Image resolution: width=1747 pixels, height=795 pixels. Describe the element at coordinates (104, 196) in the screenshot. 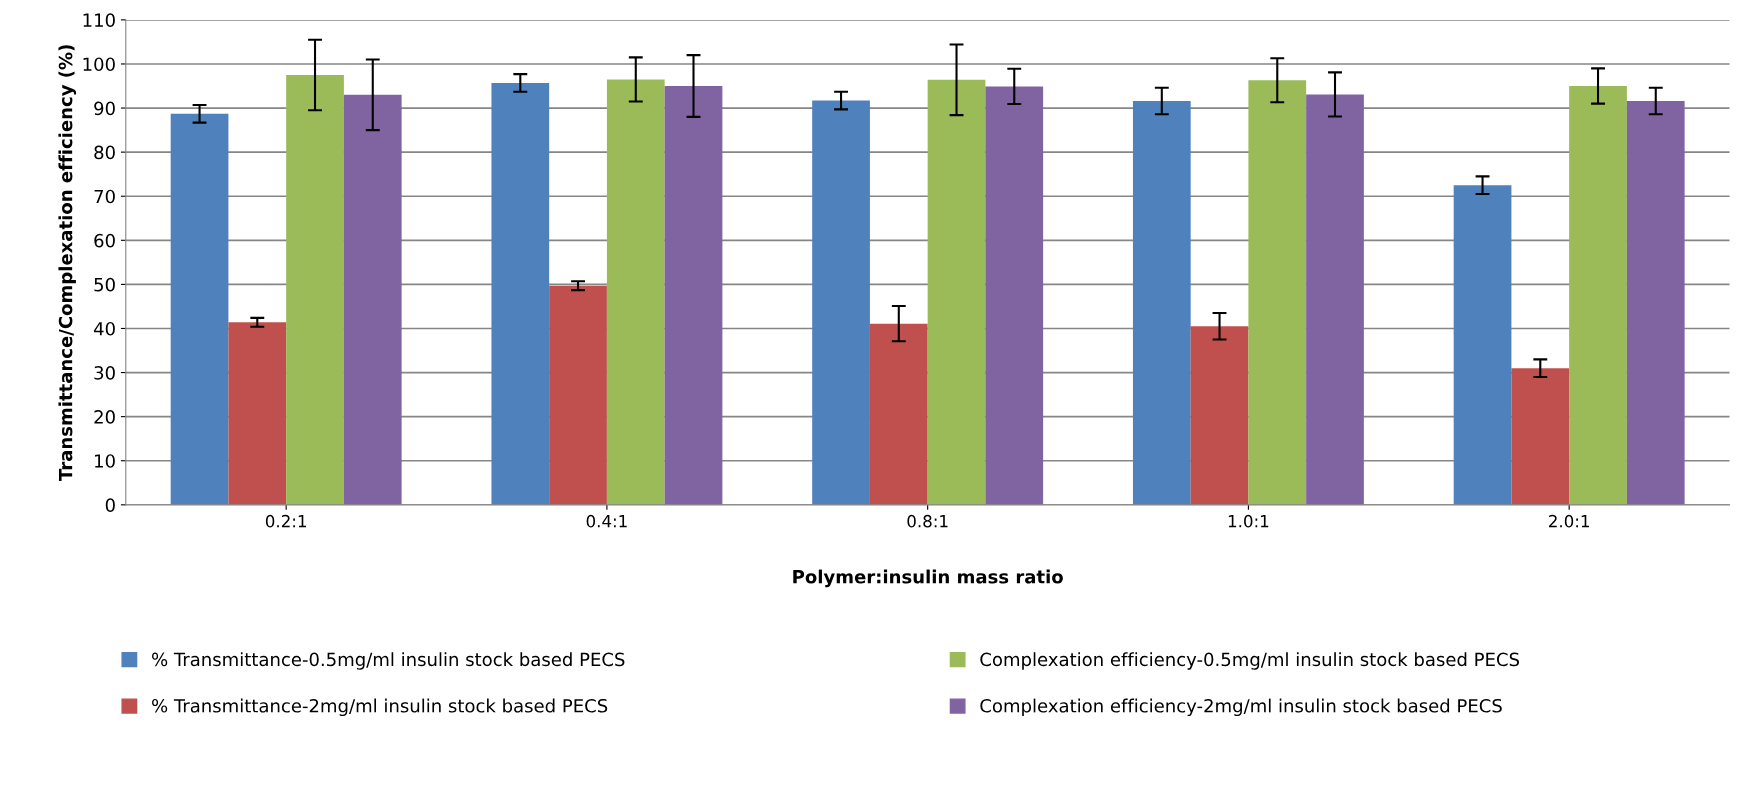

I see `y-tick-label: 70` at that location.